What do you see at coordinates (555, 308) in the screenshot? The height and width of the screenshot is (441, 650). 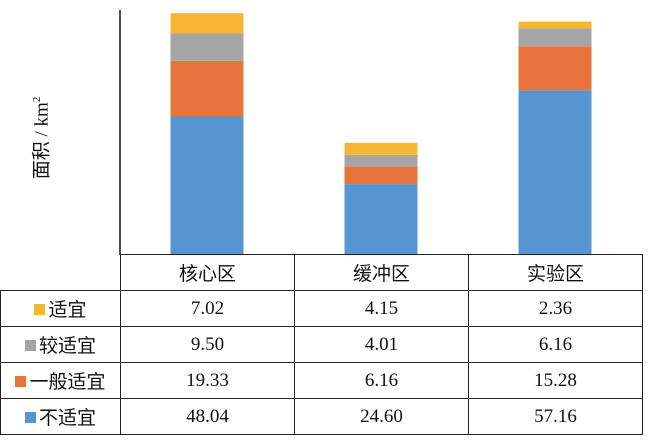 I see `data-label: 2.36` at bounding box center [555, 308].